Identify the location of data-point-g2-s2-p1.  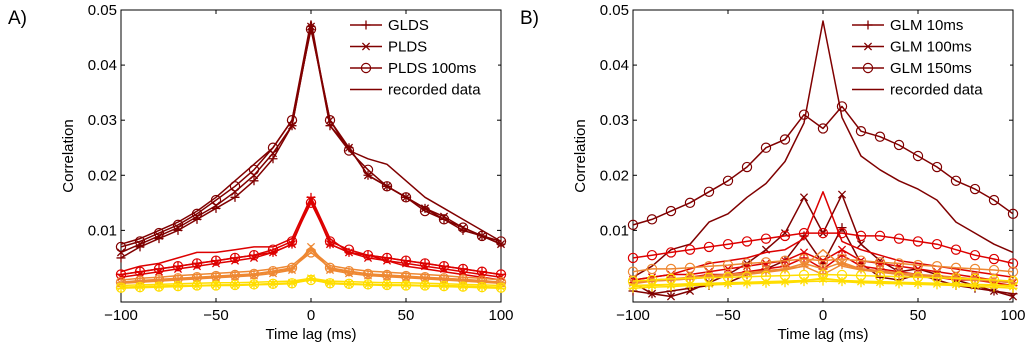
(652, 269).